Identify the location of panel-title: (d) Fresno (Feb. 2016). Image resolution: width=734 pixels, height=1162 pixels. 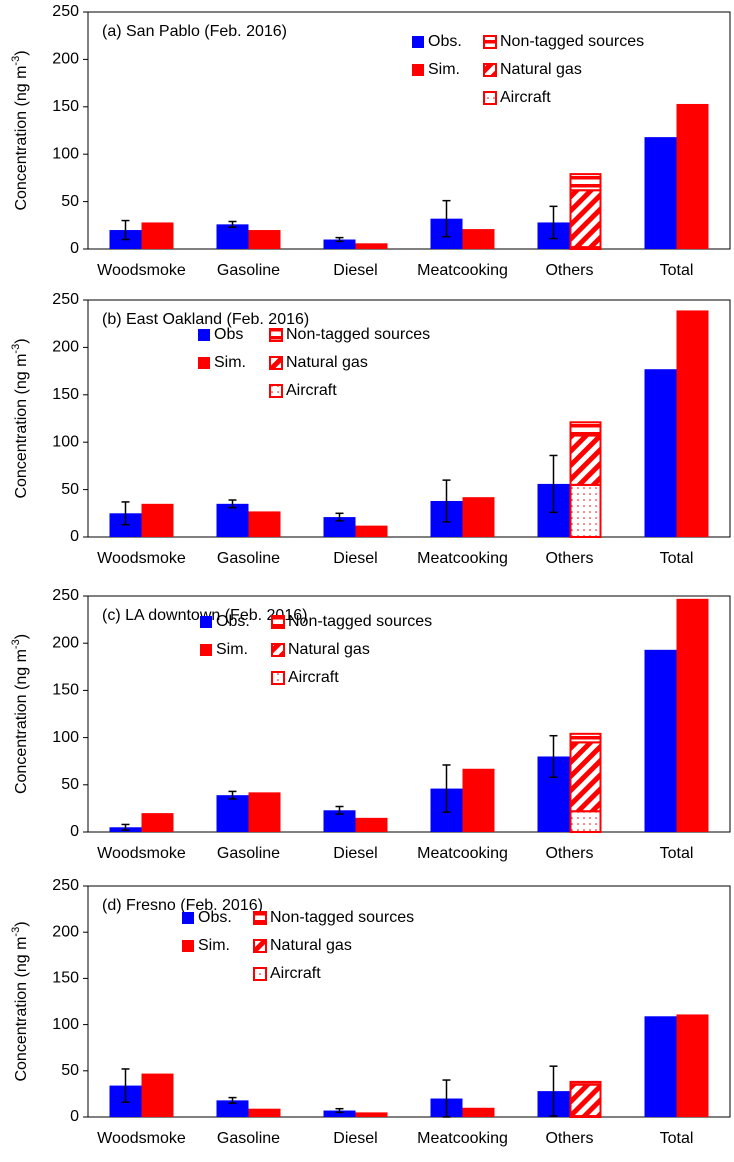
(182, 905).